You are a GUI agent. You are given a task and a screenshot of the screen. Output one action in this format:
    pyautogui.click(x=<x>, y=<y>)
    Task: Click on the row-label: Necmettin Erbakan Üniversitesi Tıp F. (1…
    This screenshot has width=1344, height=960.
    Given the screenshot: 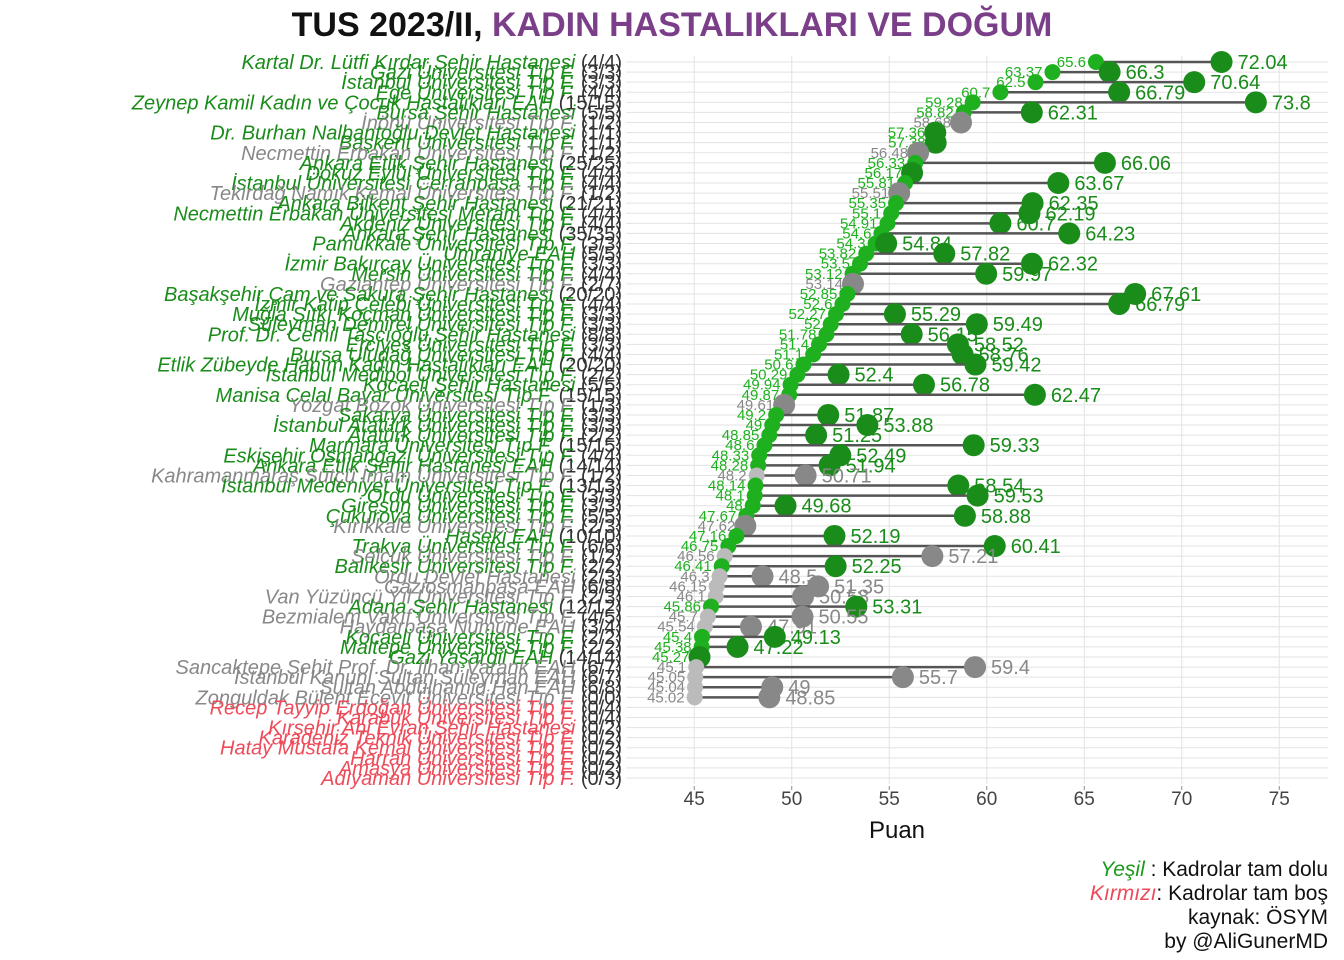 What is the action you would take?
    pyautogui.click(x=431, y=154)
    